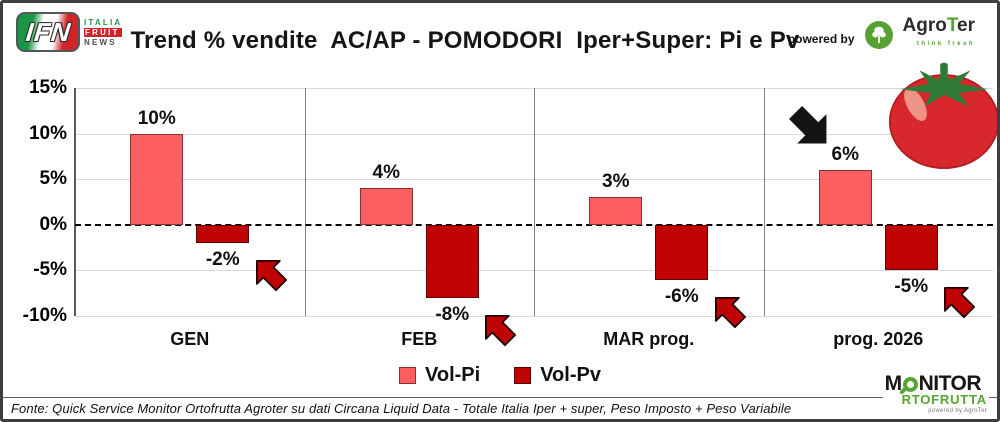  Describe the element at coordinates (453, 375) in the screenshot. I see `legend-label-vol-pi: Vol-Pi` at that location.